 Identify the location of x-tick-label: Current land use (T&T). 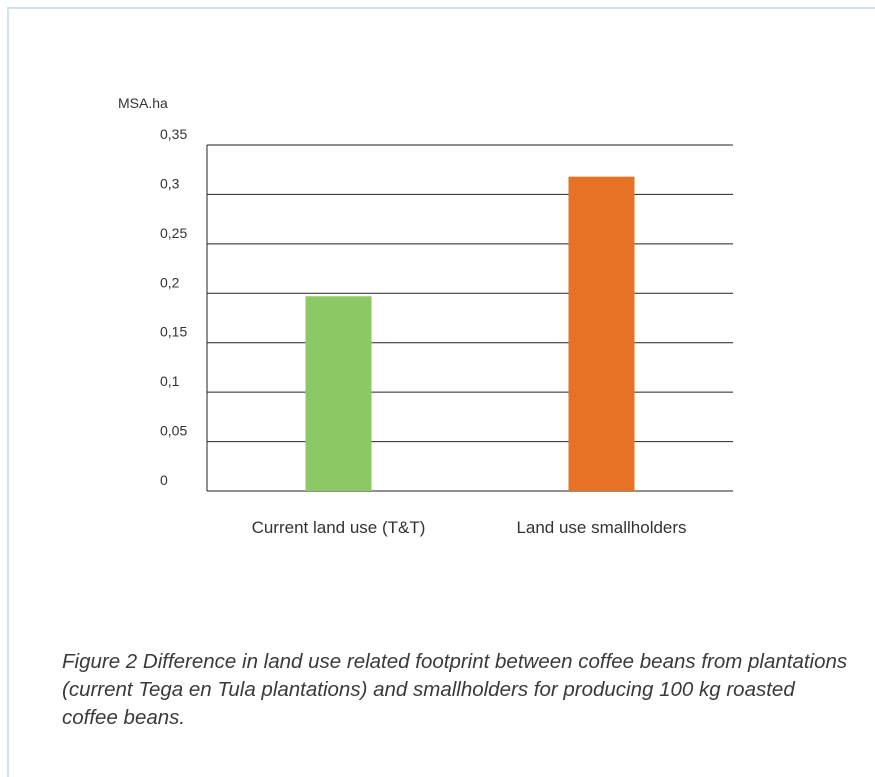
(339, 527).